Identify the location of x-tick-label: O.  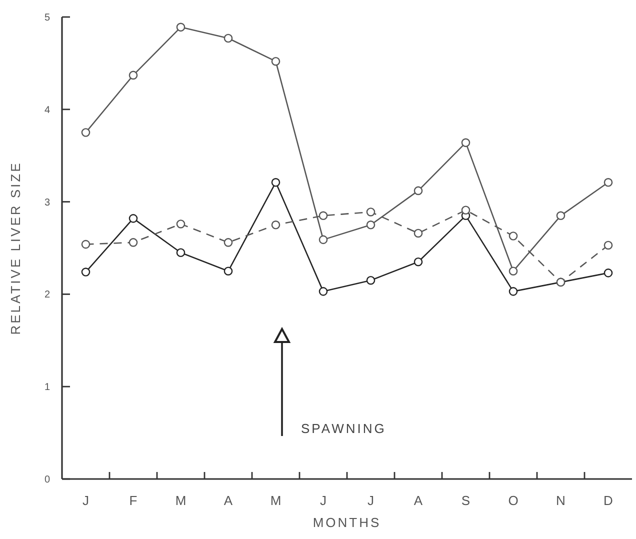
(513, 500).